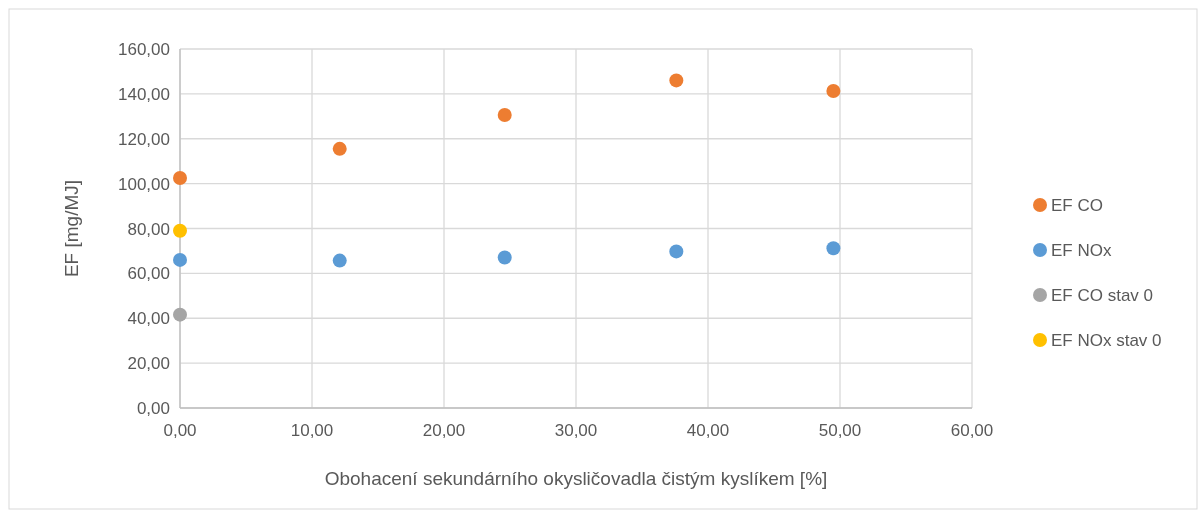  I want to click on y-tick-label: 120,00, so click(144, 139).